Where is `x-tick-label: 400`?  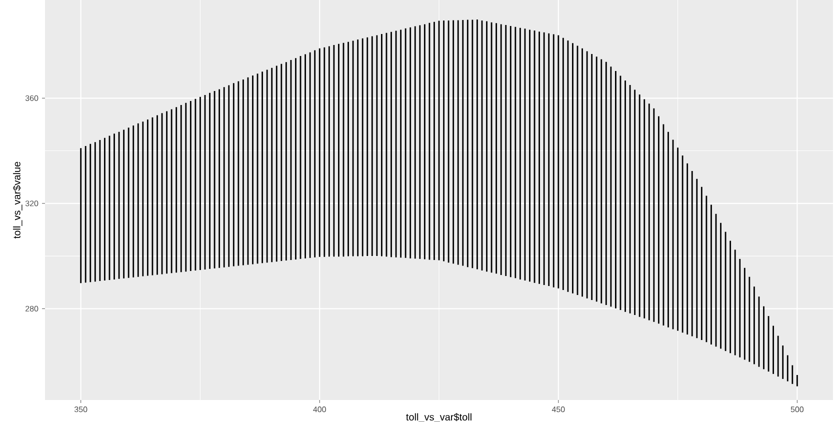
x-tick-label: 400 is located at coordinates (319, 409).